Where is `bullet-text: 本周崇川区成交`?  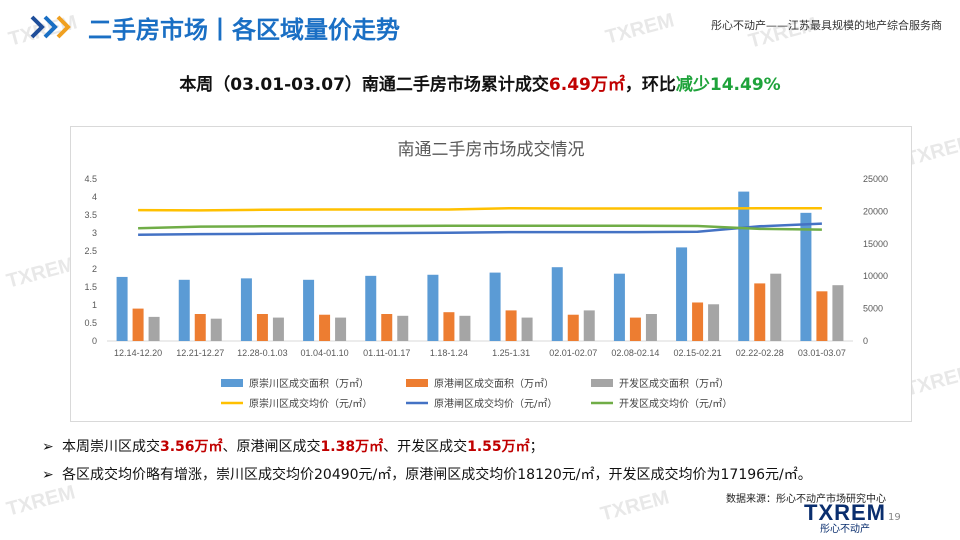 bullet-text: 本周崇川区成交 is located at coordinates (111, 447).